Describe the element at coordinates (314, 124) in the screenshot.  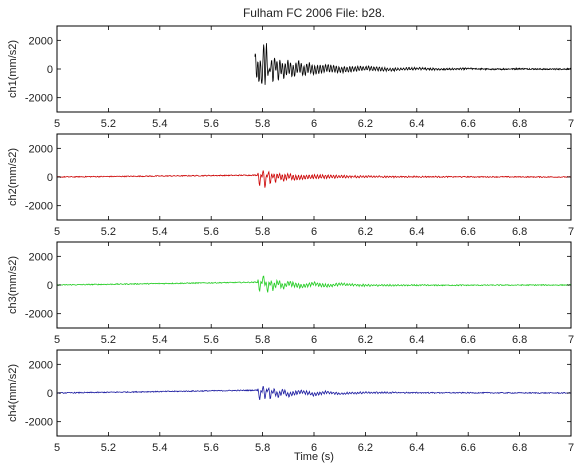
I see `x-tick-label-ch1: 6` at that location.